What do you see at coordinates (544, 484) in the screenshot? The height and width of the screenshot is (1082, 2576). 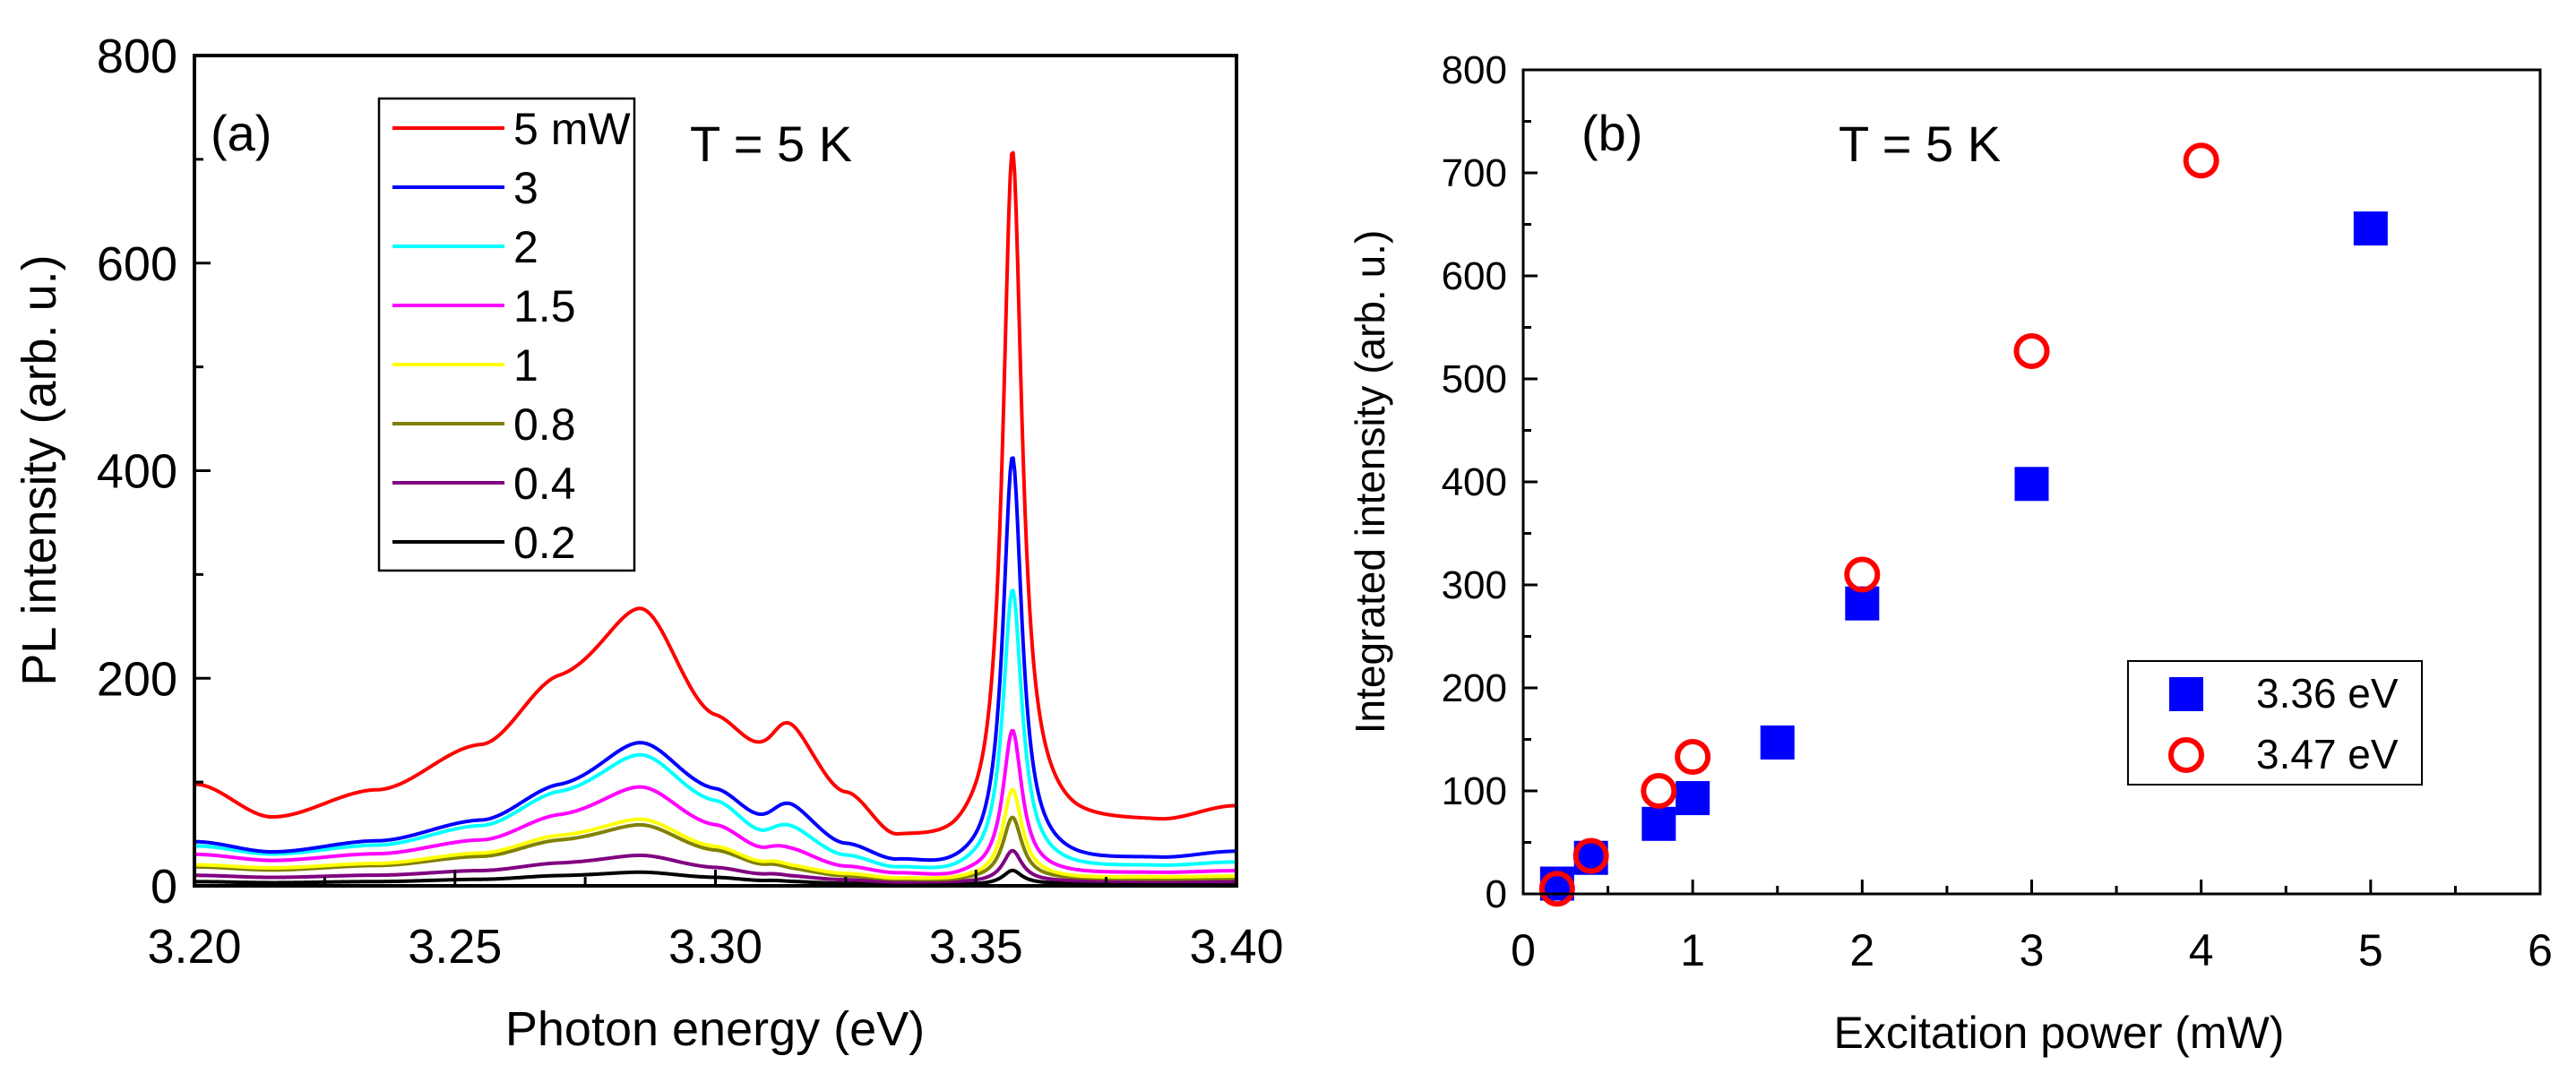 I see `panel-a-legend-label: 0.4` at bounding box center [544, 484].